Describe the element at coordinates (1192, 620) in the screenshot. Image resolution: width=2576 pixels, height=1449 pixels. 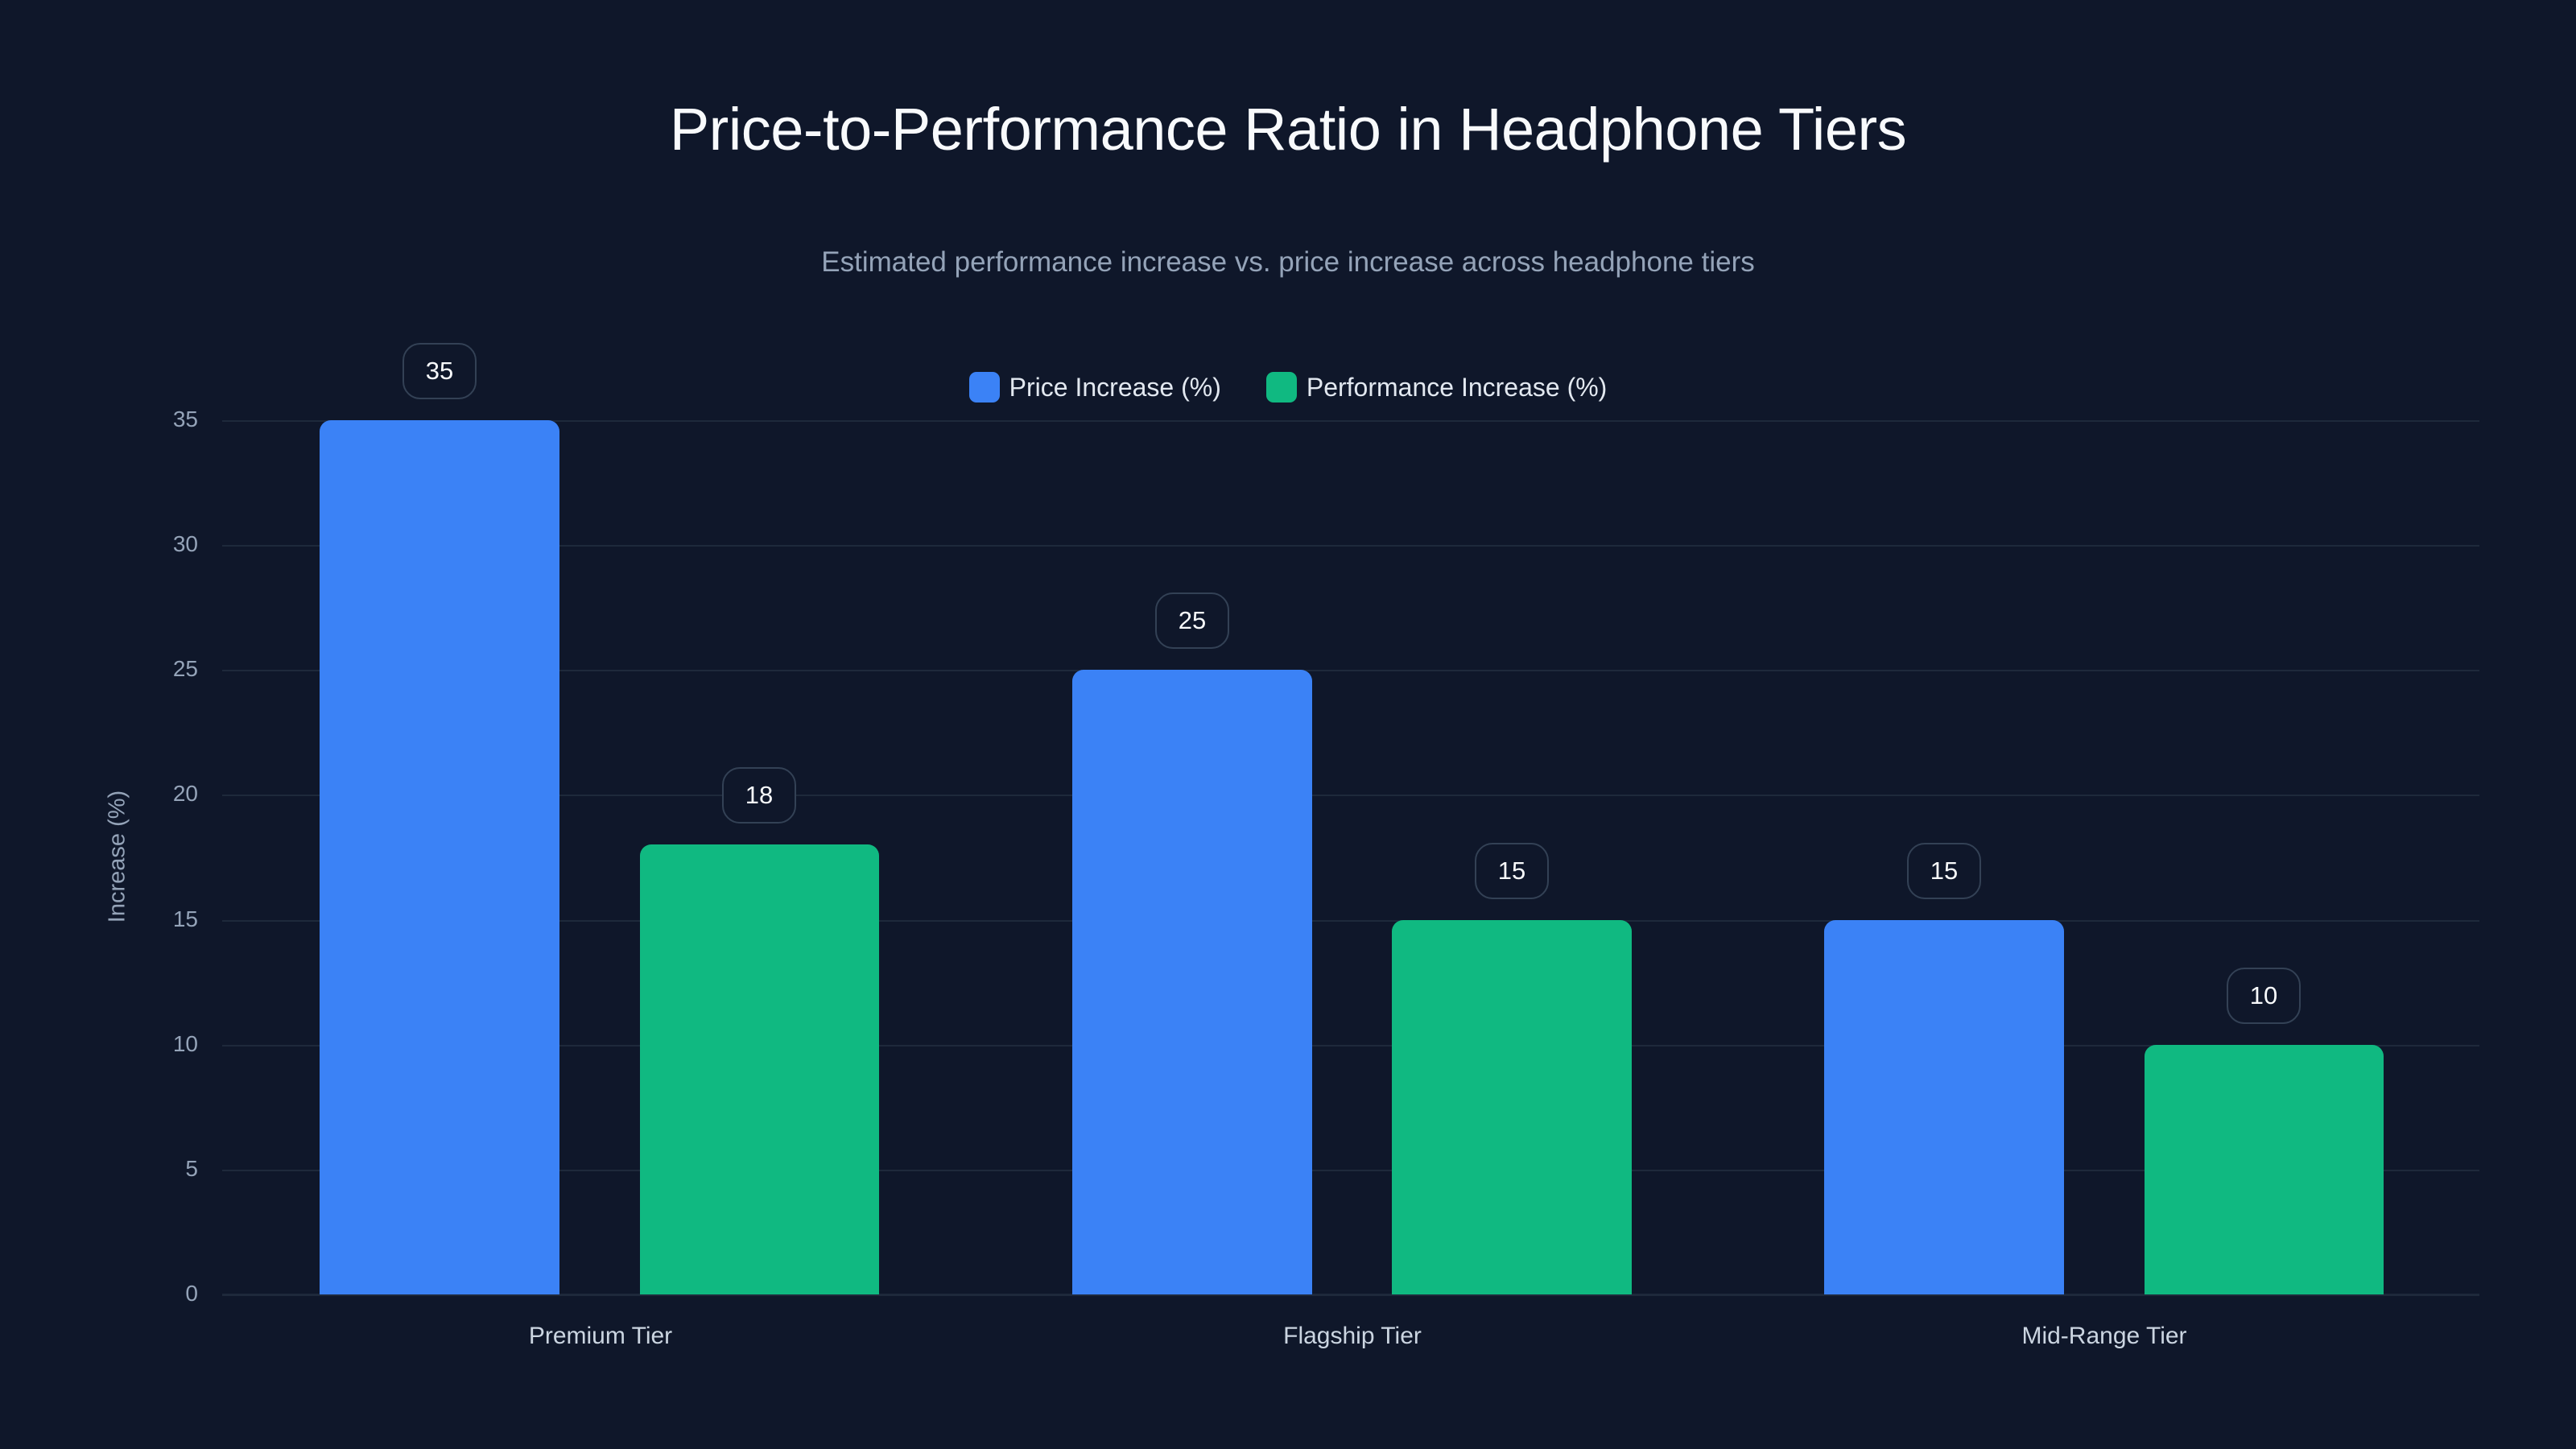
I see `value-label-flagship-price: 25` at that location.